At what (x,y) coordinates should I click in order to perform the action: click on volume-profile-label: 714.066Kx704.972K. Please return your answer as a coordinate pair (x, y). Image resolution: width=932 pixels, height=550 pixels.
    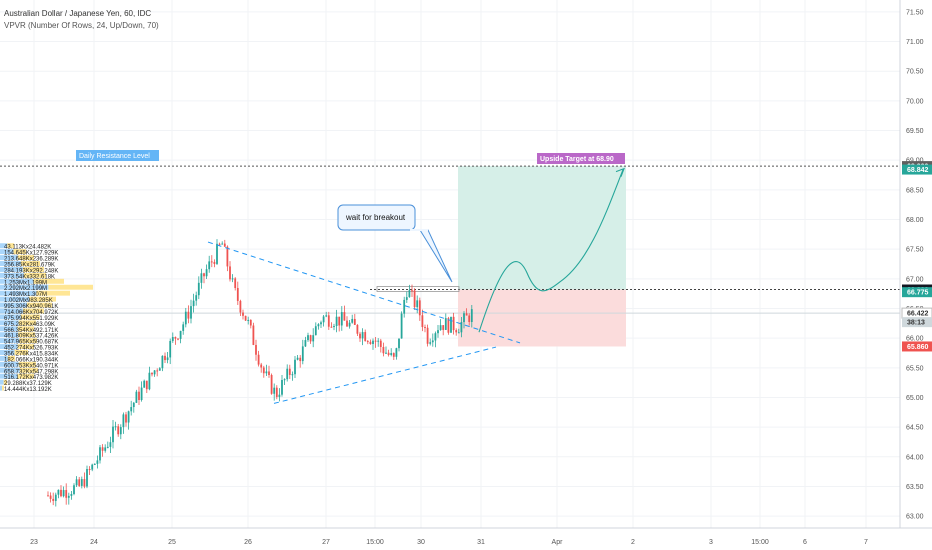
    Looking at the image, I should click on (31, 313).